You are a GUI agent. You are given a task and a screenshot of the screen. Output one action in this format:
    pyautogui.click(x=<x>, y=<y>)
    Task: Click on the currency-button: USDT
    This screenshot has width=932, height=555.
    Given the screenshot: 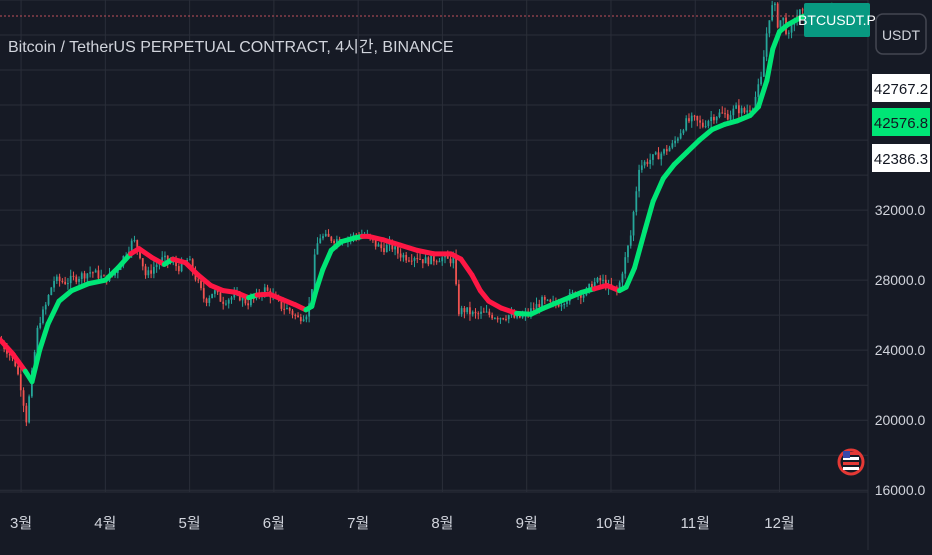 What is the action you would take?
    pyautogui.click(x=901, y=34)
    